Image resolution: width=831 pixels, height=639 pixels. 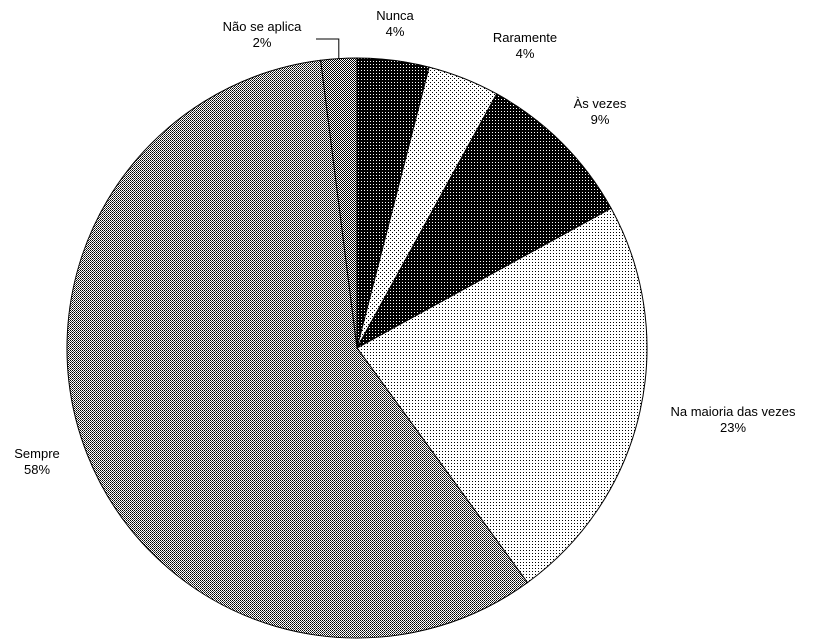 What do you see at coordinates (263, 26) in the screenshot?
I see `slice-label-name: Não se aplica` at bounding box center [263, 26].